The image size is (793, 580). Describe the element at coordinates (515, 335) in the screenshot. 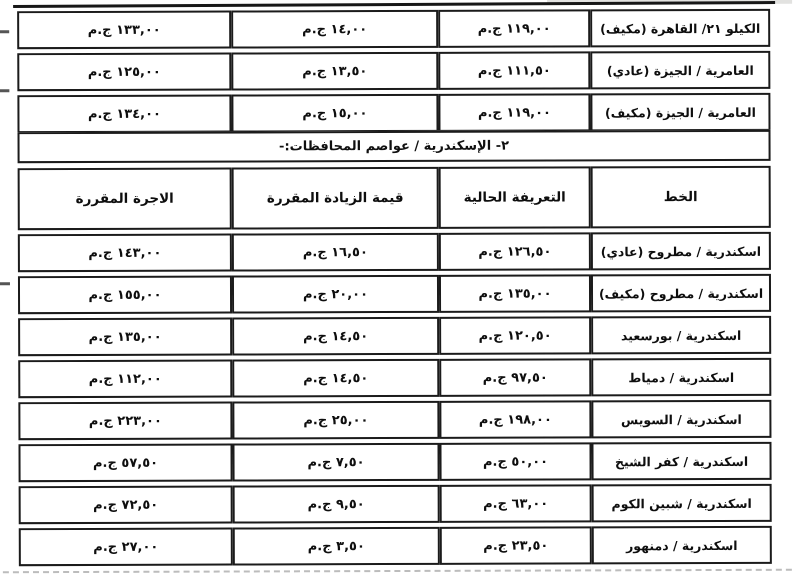

I see `current-amount-cell: ١٢٠,٥٠ ج.م` at that location.